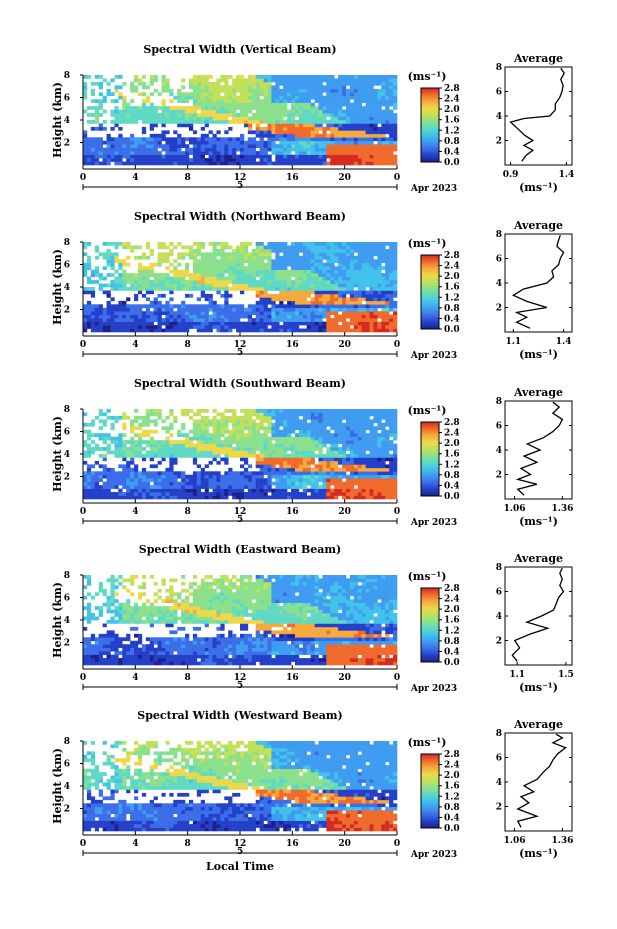 This screenshot has width=617, height=929. I want to click on date-axis-label: Apr 2023, so click(433, 356).